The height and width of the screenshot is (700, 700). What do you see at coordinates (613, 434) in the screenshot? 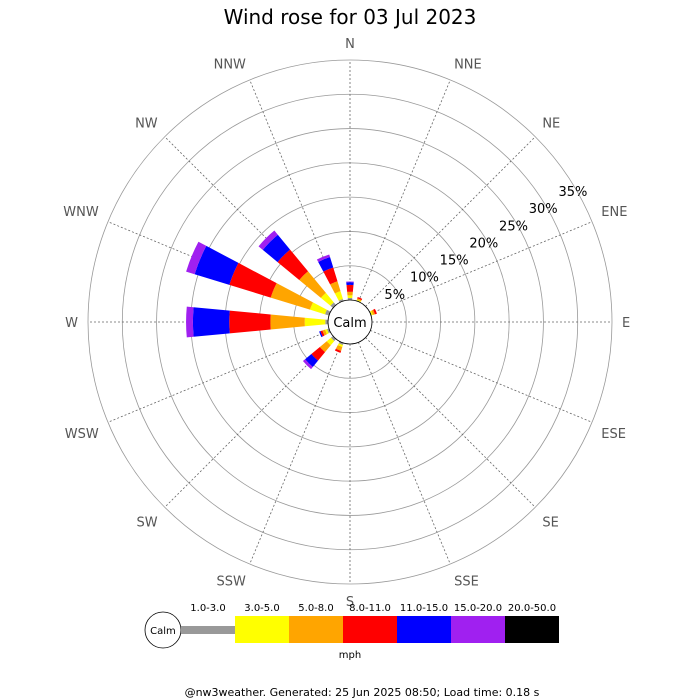
I see `direction-label-ese: ESE` at bounding box center [613, 434].